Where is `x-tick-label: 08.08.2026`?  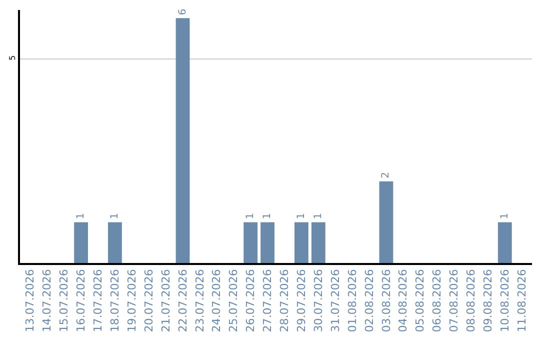
x-tick-label: 08.08.2026 is located at coordinates (471, 300).